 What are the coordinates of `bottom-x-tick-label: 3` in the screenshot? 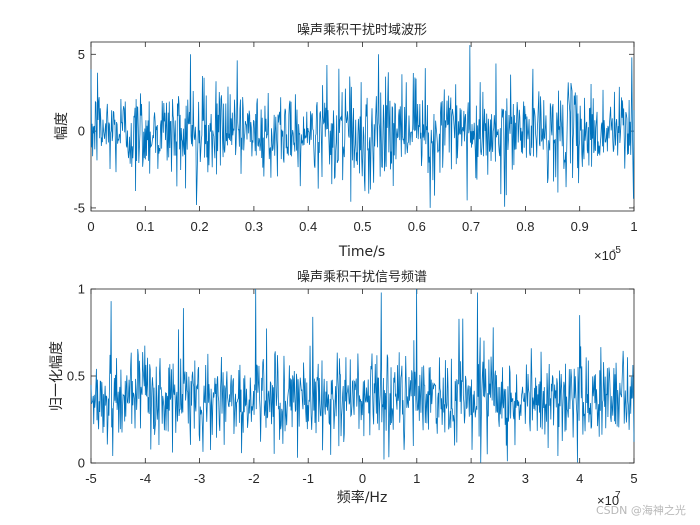 It's located at (525, 478).